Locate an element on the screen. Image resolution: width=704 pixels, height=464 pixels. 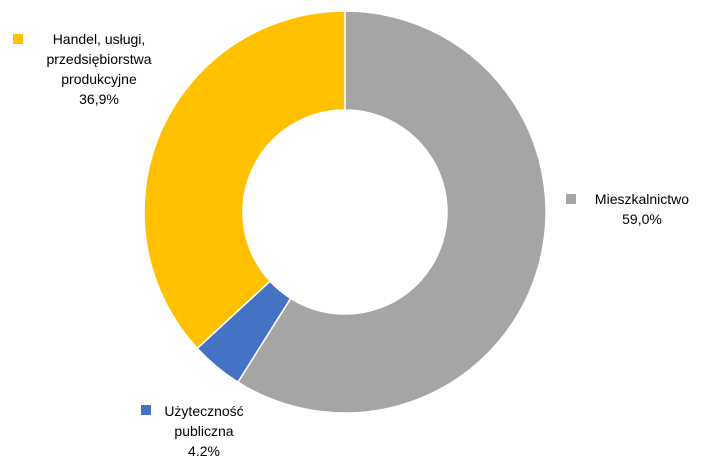
data-label-name-2: przedsiębiorstwa is located at coordinates (98, 59).